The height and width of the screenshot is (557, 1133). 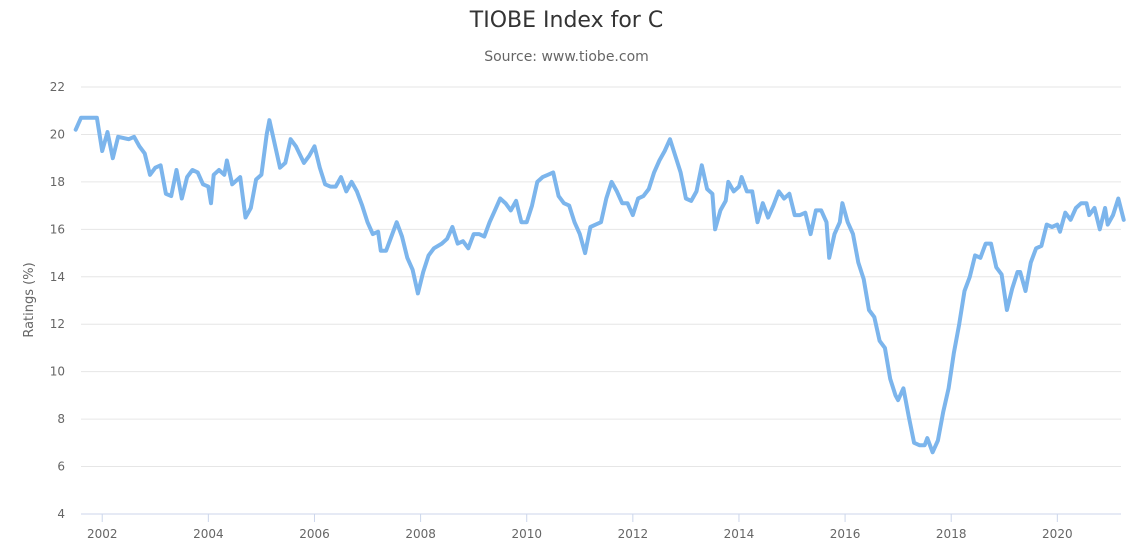 What do you see at coordinates (951, 534) in the screenshot?
I see `x-tick-label: 2018` at bounding box center [951, 534].